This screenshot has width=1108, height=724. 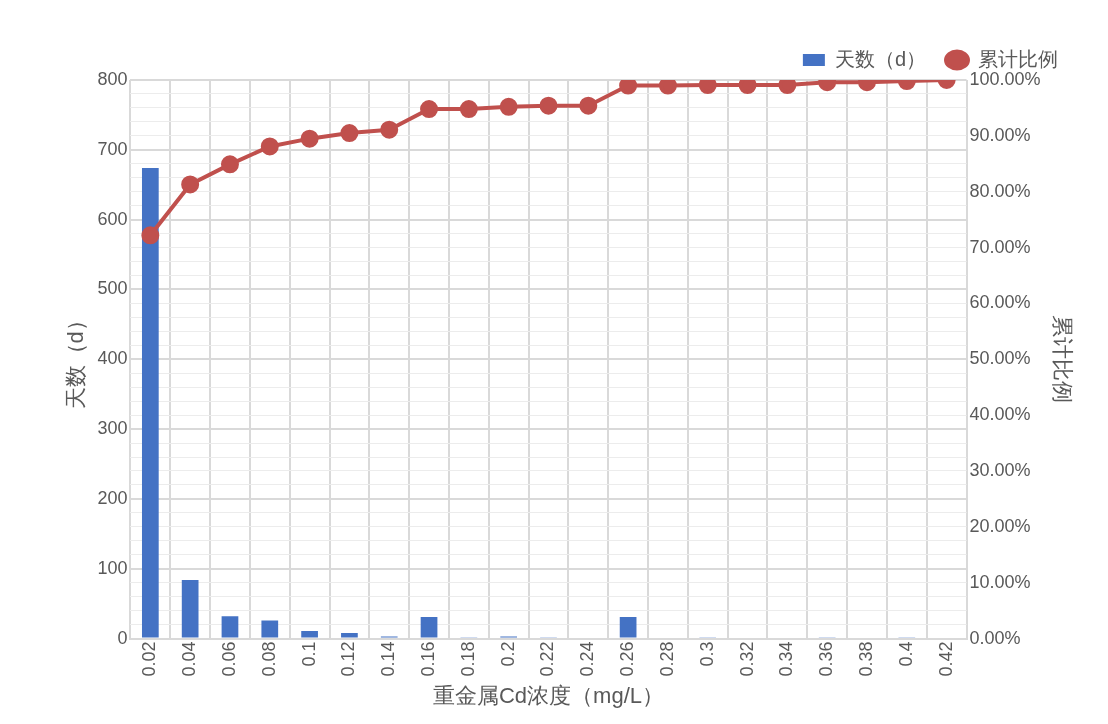 What do you see at coordinates (865, 659) in the screenshot?
I see `x-tick-label: 0.38` at bounding box center [865, 659].